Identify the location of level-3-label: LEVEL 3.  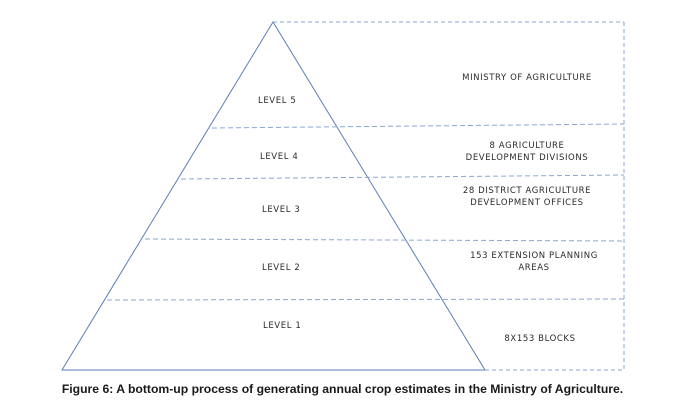
(281, 210).